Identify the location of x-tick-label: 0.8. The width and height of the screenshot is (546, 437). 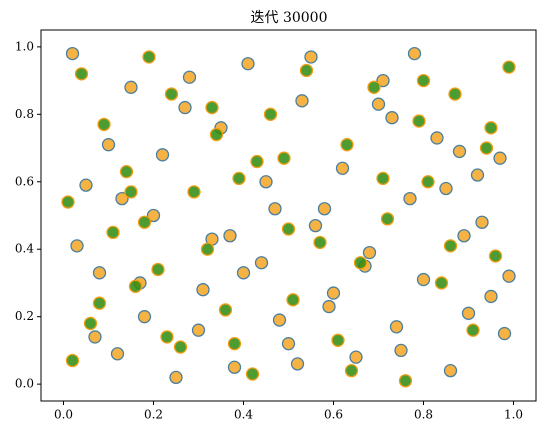
(423, 415).